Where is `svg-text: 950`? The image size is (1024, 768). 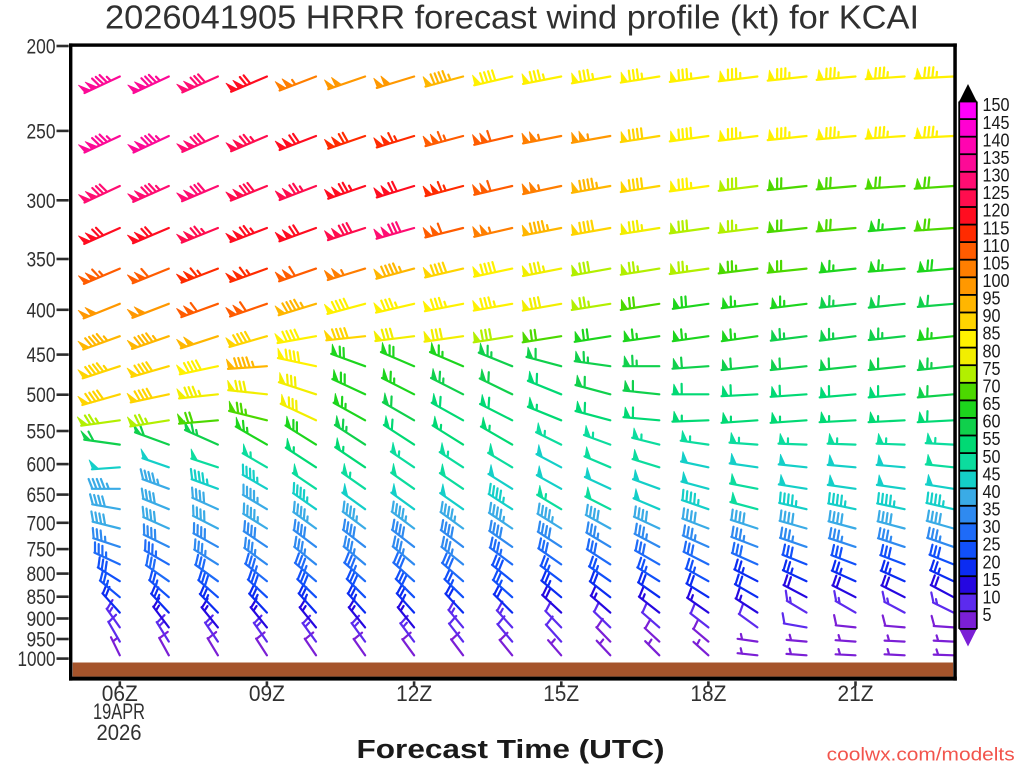
svg-text: 950 is located at coordinates (41, 640).